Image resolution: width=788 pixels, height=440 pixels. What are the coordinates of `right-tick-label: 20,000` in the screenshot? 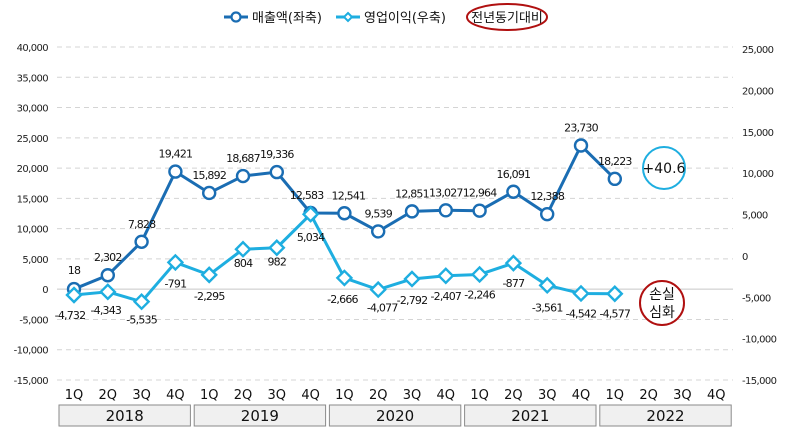 It's located at (758, 91).